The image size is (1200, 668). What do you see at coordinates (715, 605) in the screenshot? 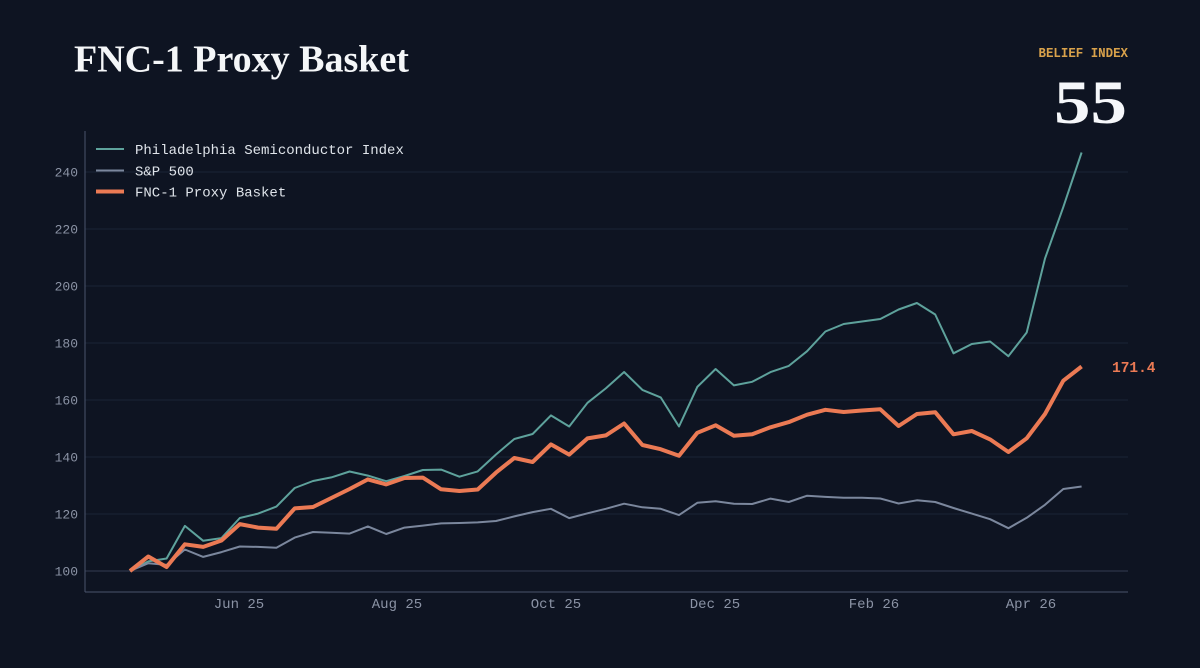
I see `svg-text: Dec 25` at bounding box center [715, 605].